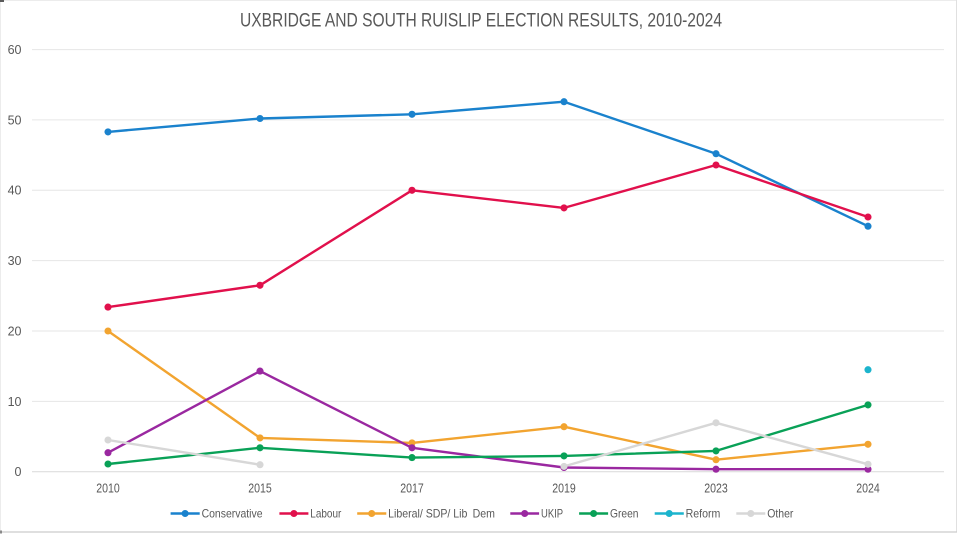  I want to click on svg-text: 60, so click(15, 50).